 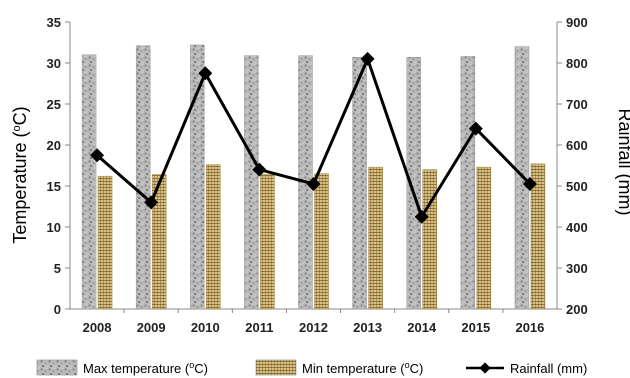 What do you see at coordinates (577, 104) in the screenshot?
I see `y-tick-label-right: 700` at bounding box center [577, 104].